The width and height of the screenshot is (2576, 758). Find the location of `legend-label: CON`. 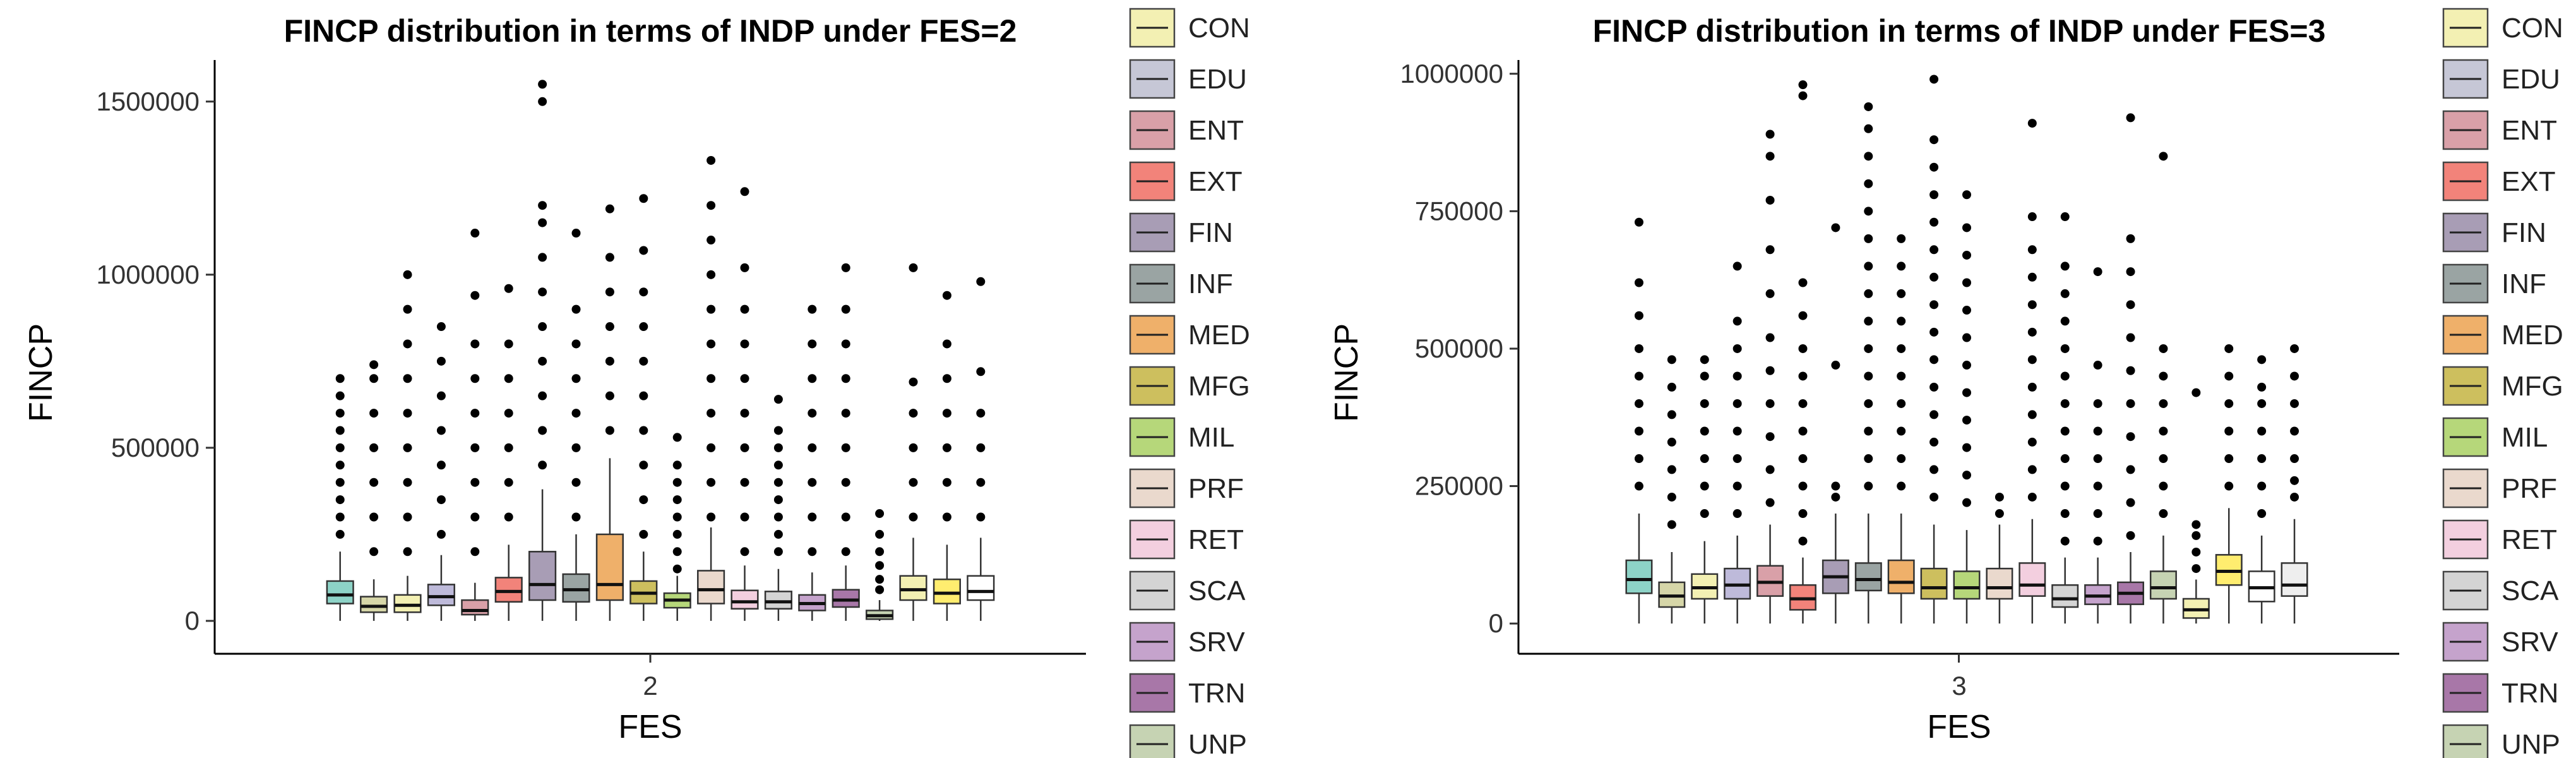

legend-label: CON is located at coordinates (1219, 28).